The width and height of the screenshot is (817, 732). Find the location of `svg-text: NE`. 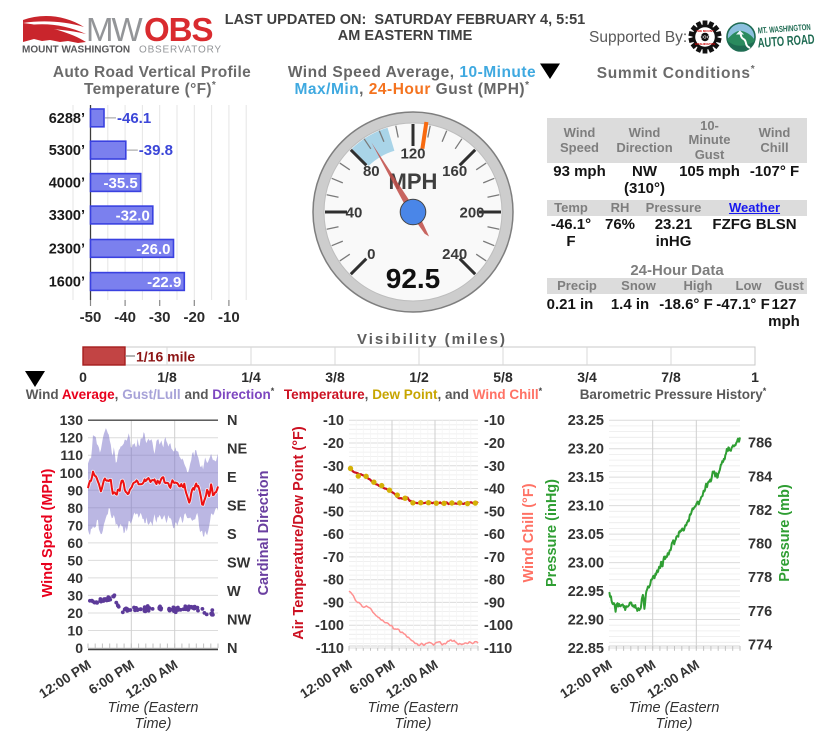

svg-text: NE is located at coordinates (237, 450).